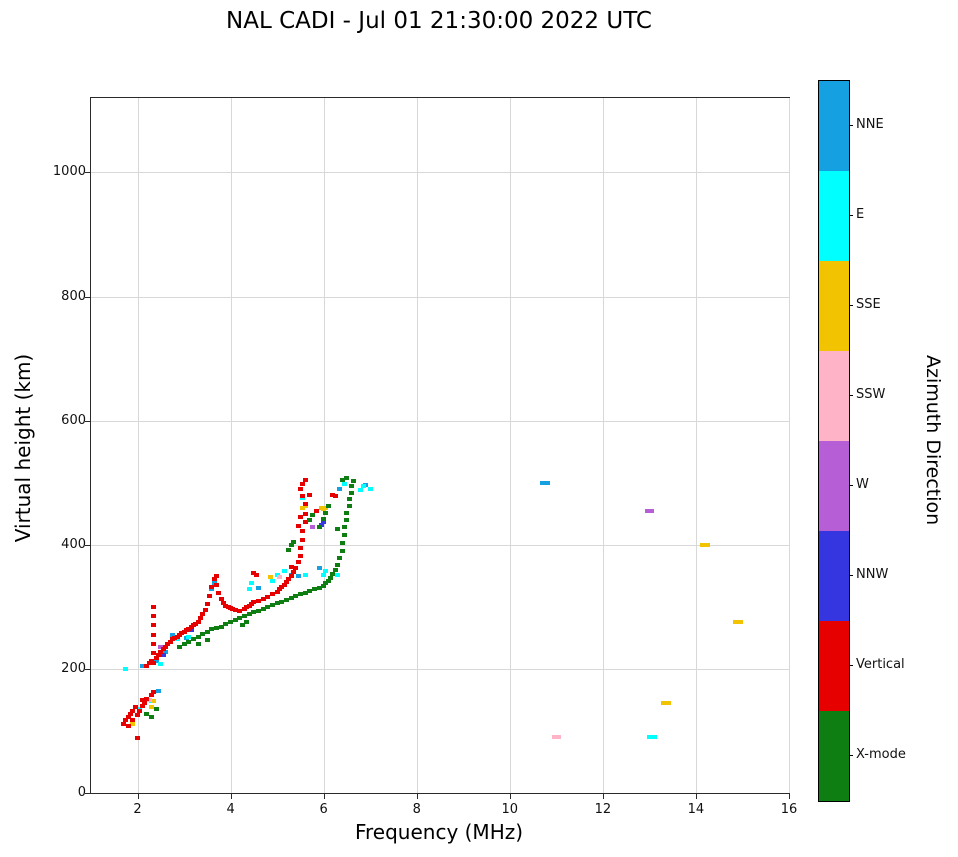 This screenshot has height=857, width=958. Describe the element at coordinates (834, 576) in the screenshot. I see `colorbar-segment-nnw` at that location.